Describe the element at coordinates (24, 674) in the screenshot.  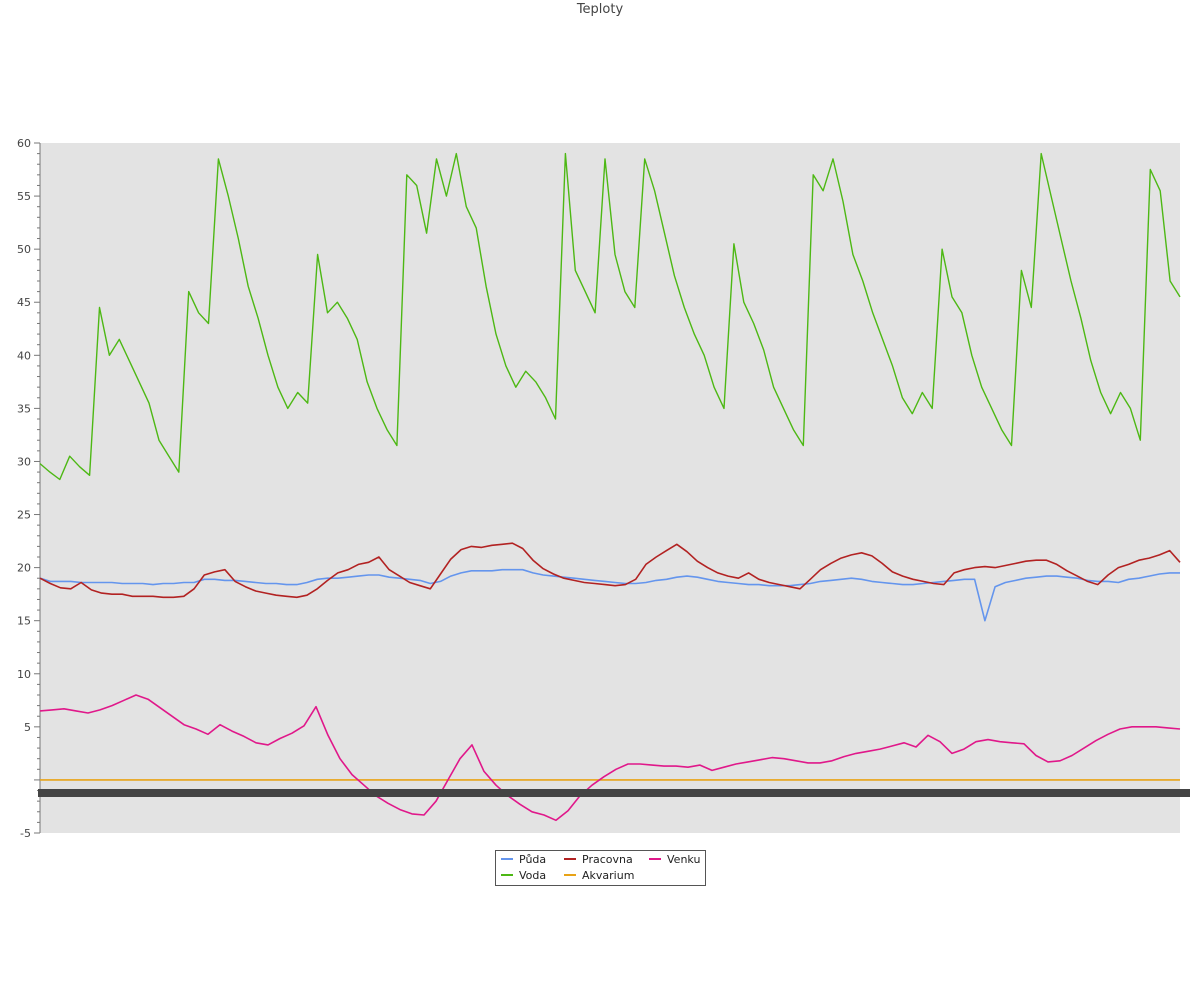
I see `y-tick-label: 10` at that location.